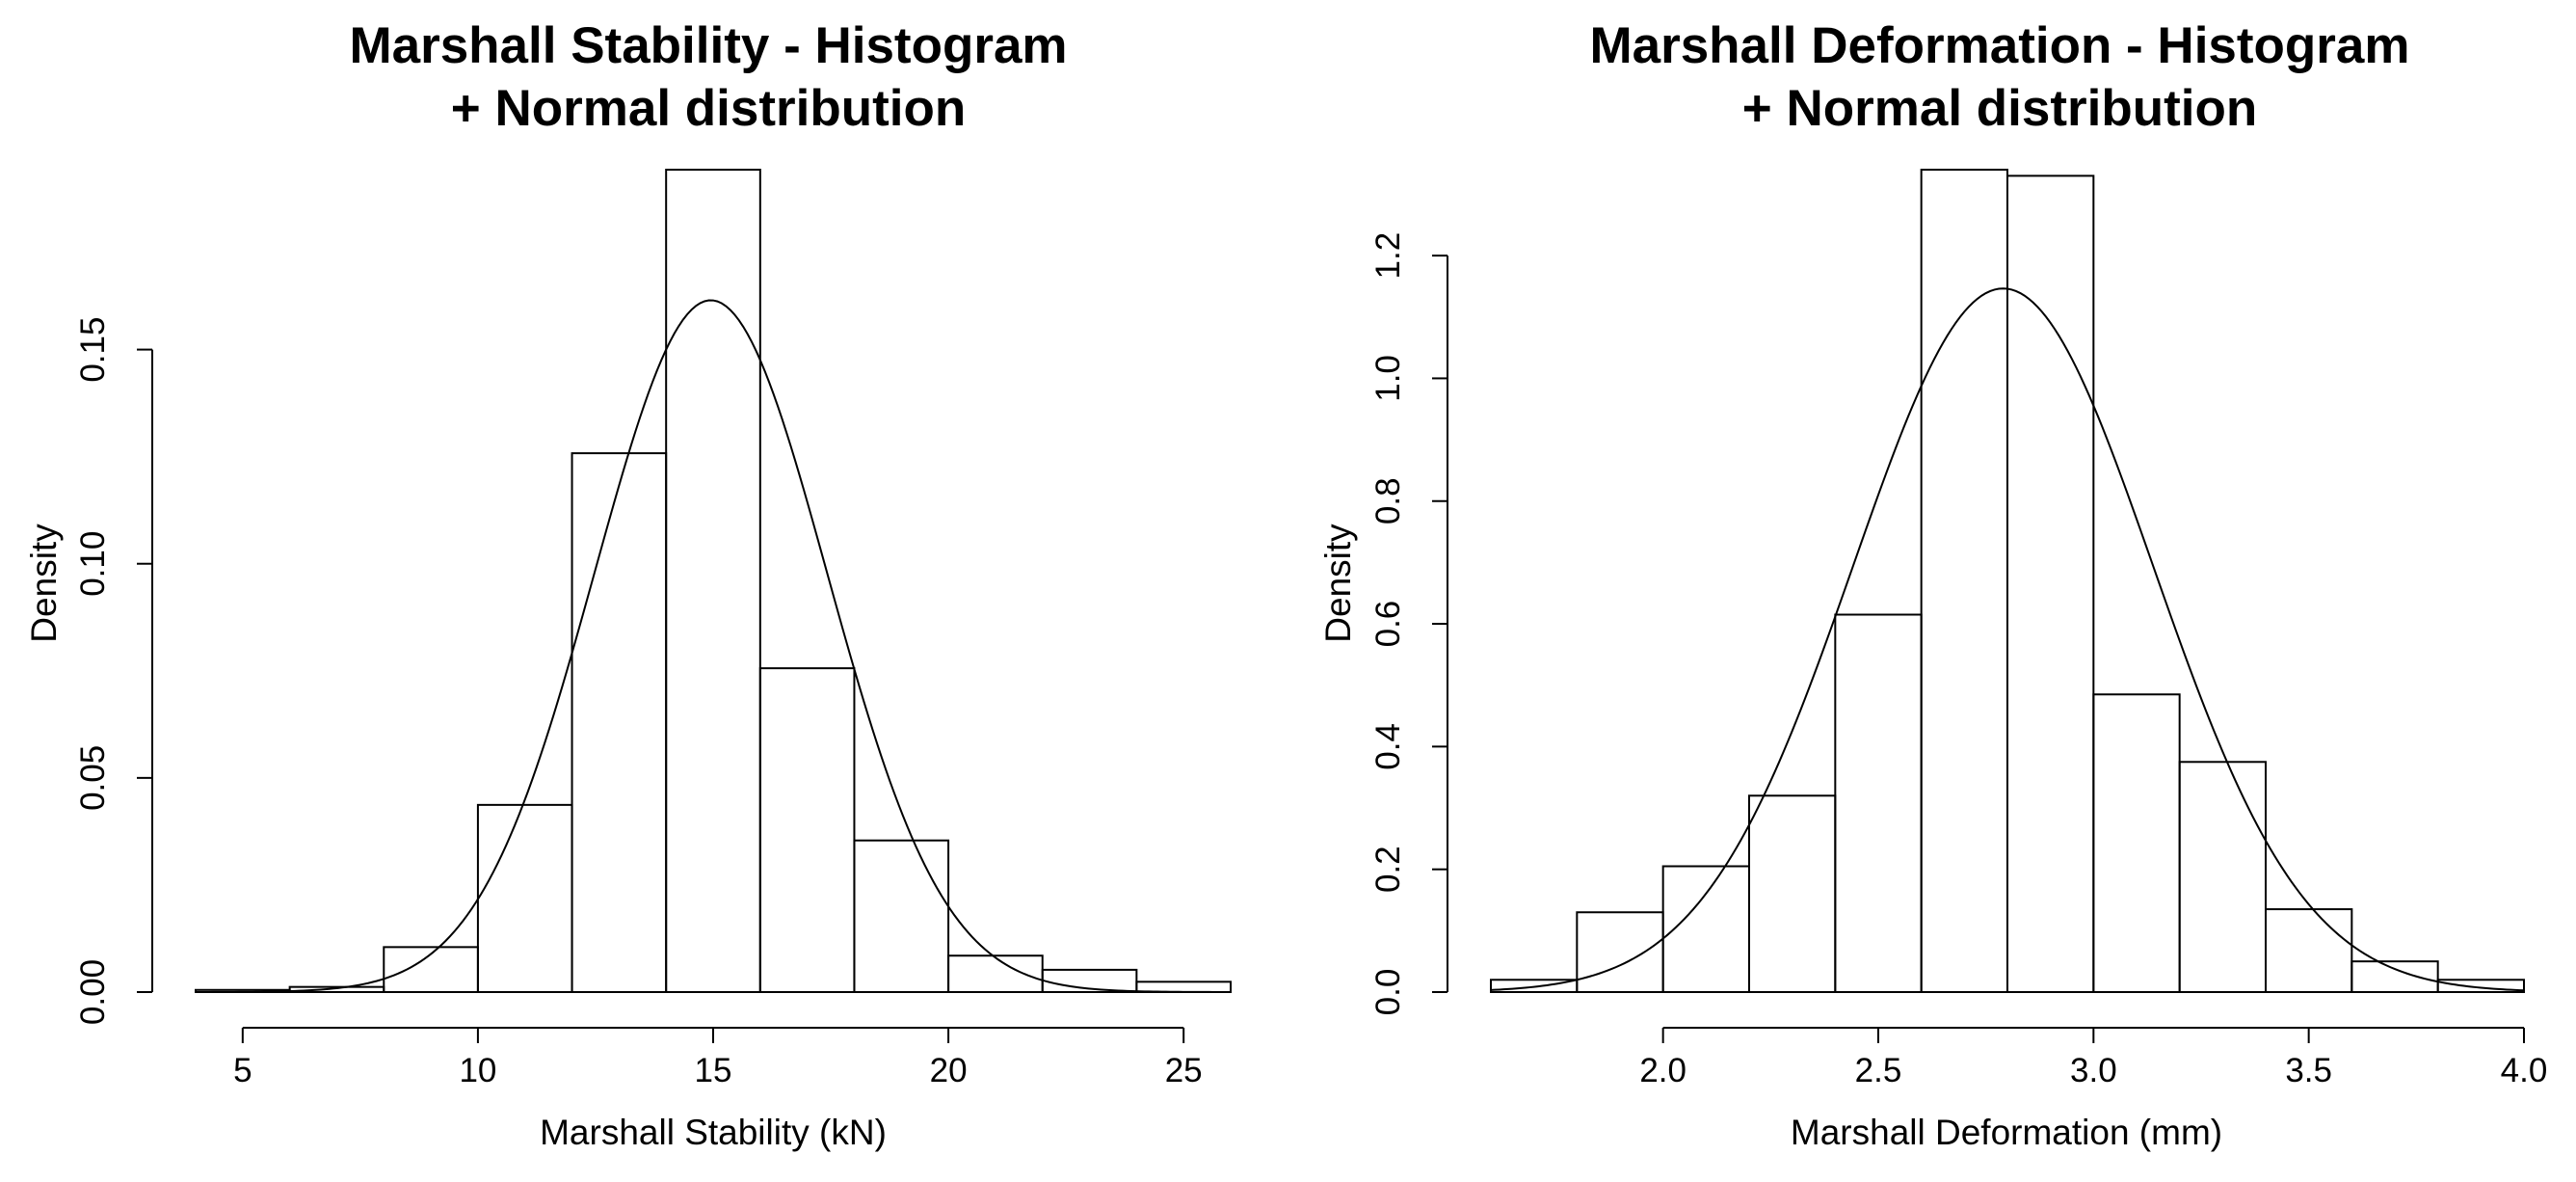  I want to click on stability-x-tick-label-4: 25, so click(1184, 1070).